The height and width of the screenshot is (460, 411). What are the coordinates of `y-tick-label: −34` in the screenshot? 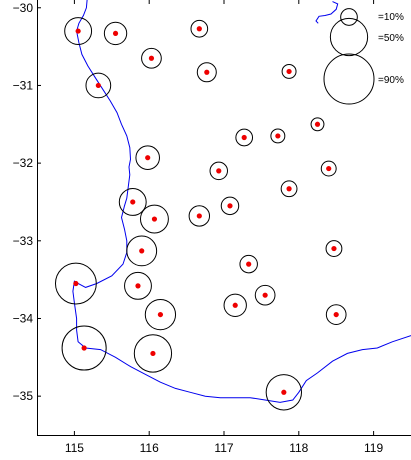 It's located at (23, 318).